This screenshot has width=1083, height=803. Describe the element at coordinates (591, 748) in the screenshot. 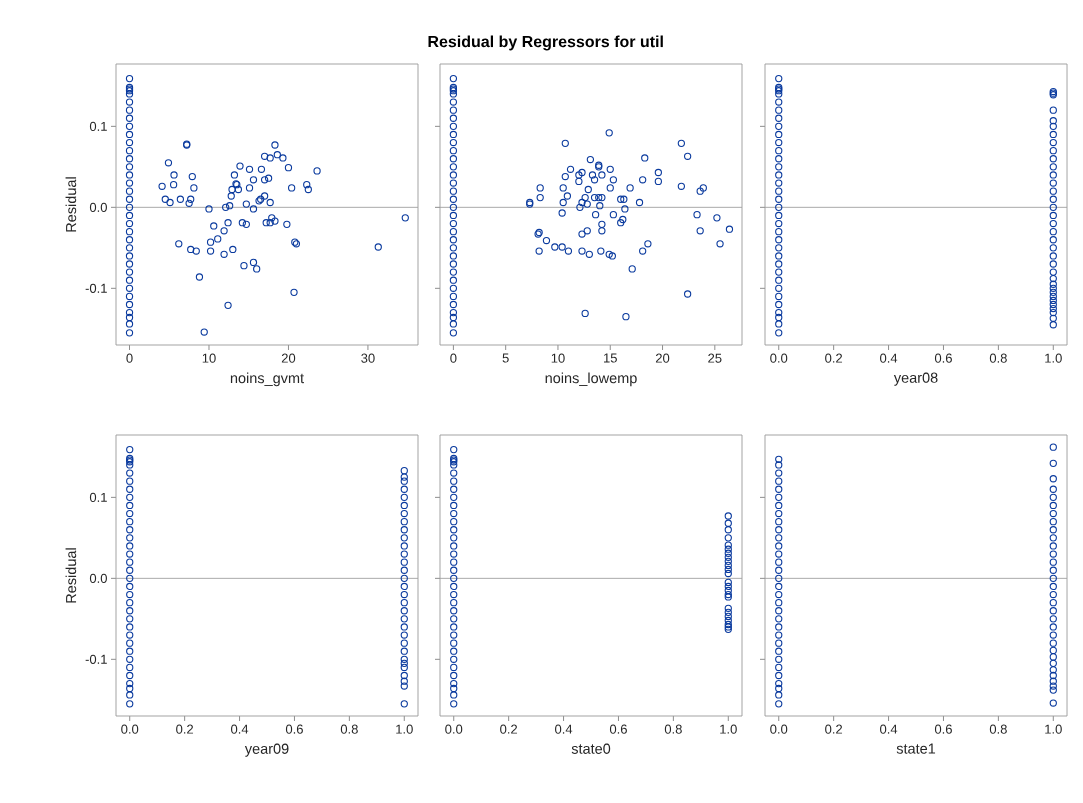

I see `x-axis-title: state0` at that location.